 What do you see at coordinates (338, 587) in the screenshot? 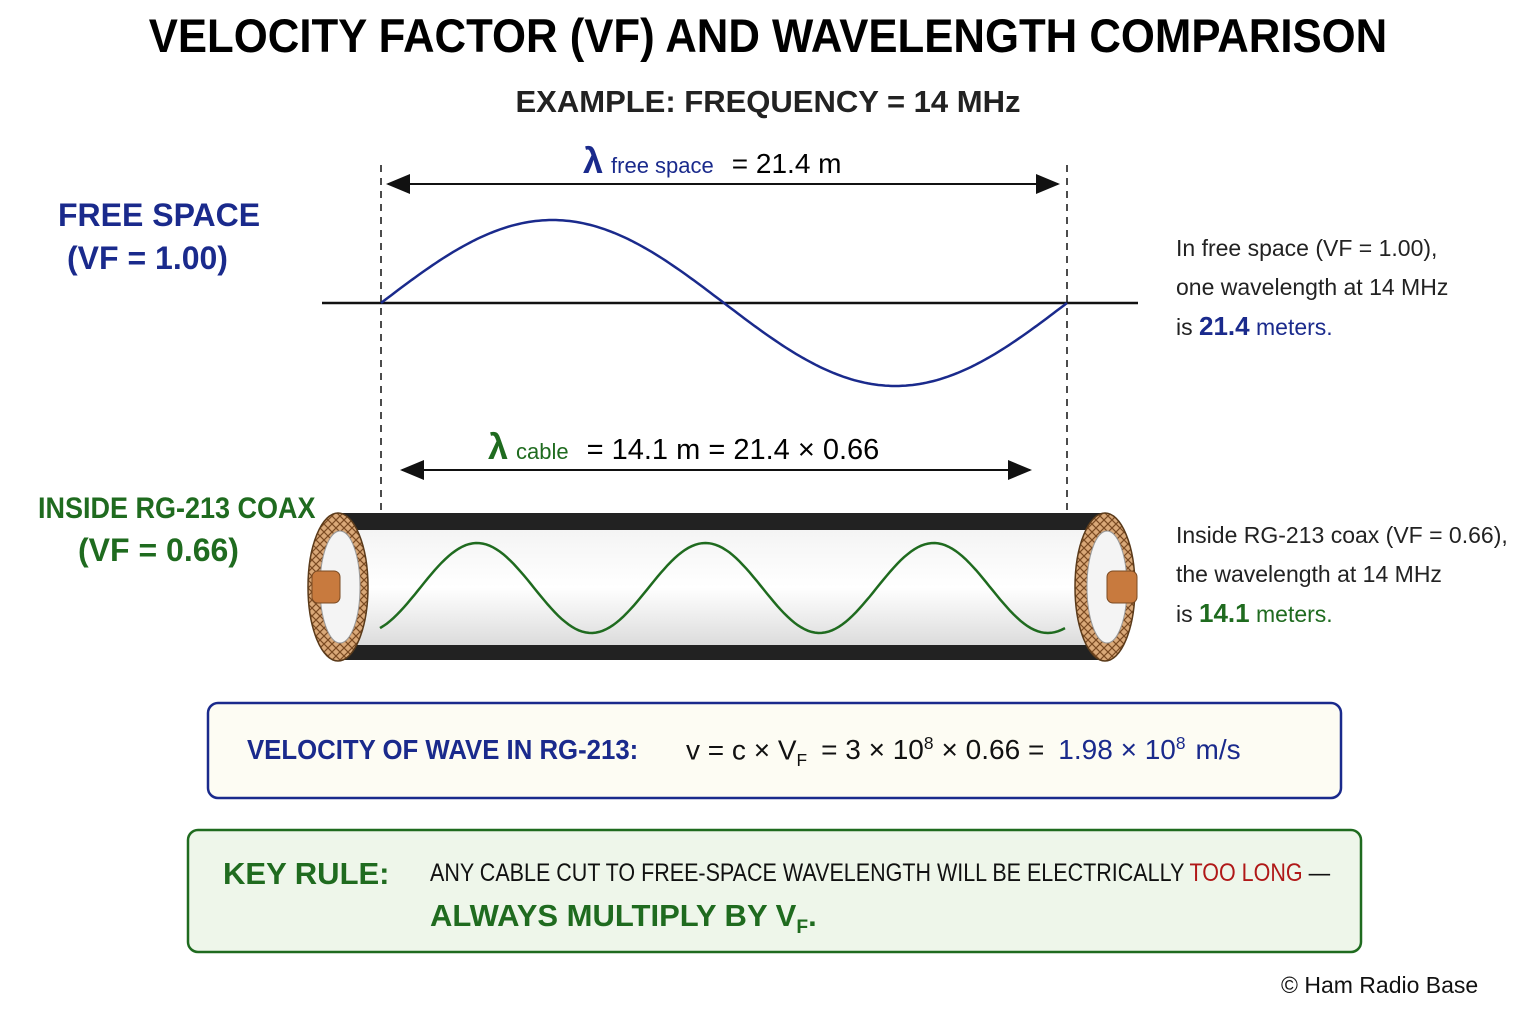
I see `cable-end-left` at bounding box center [338, 587].